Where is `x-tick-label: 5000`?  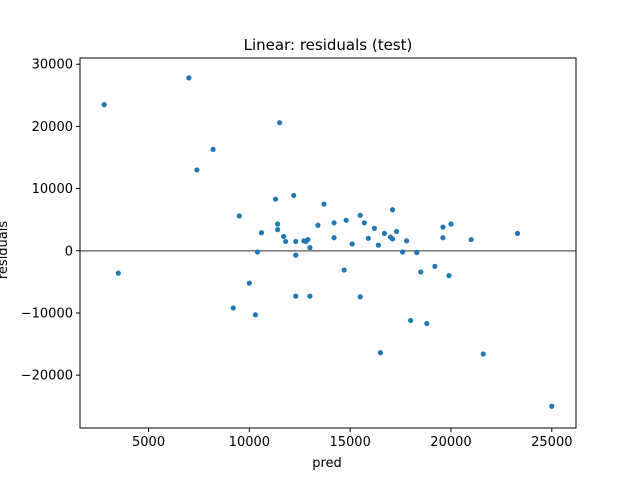 x-tick-label: 5000 is located at coordinates (148, 442).